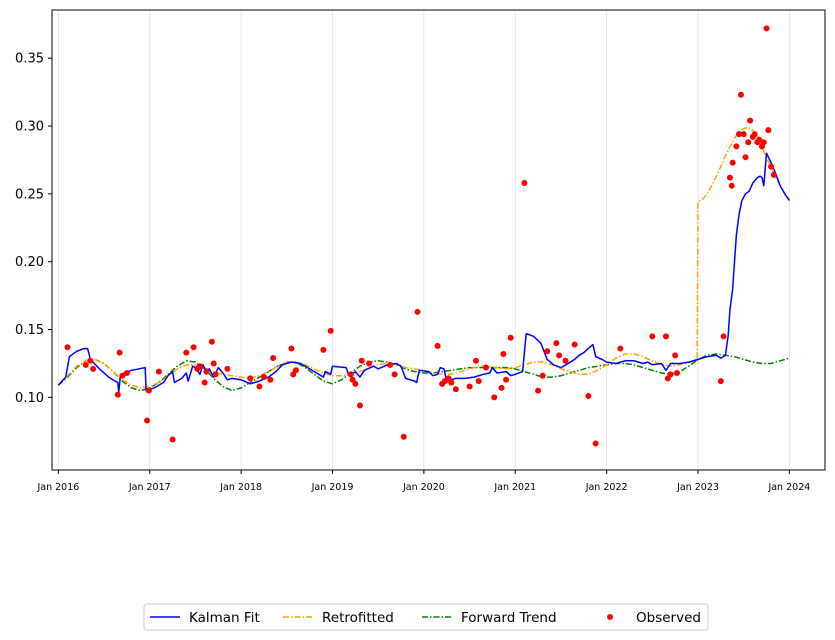 This screenshot has width=835, height=640. I want to click on legend-marker-observed, so click(610, 617).